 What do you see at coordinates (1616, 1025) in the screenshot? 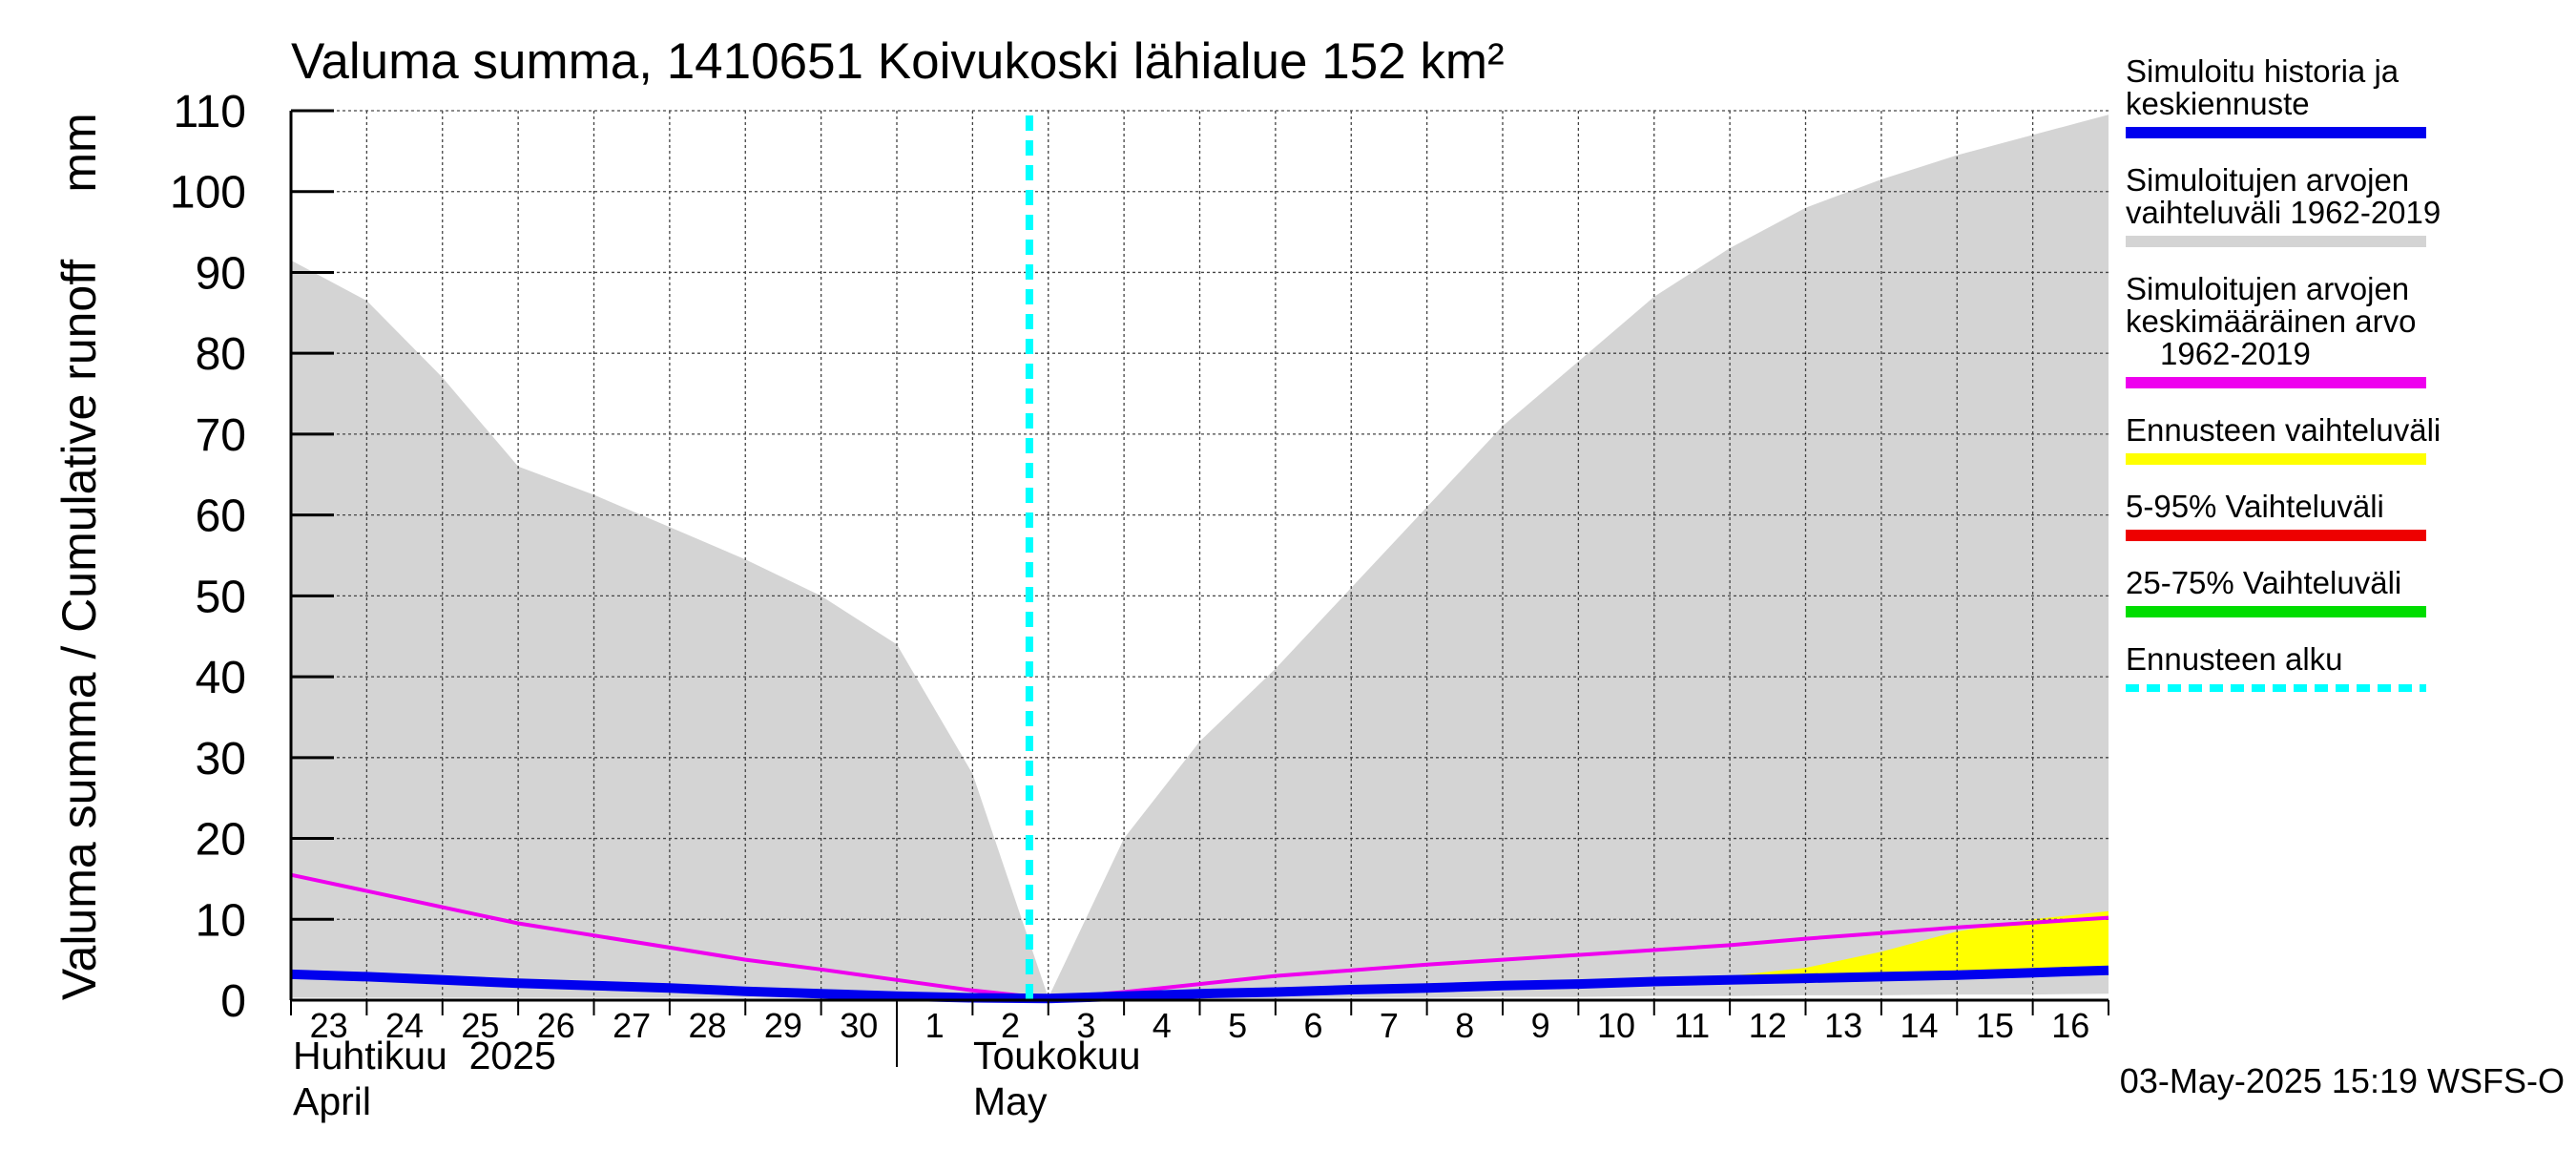
I see `x-tick-label: 10` at bounding box center [1616, 1025].